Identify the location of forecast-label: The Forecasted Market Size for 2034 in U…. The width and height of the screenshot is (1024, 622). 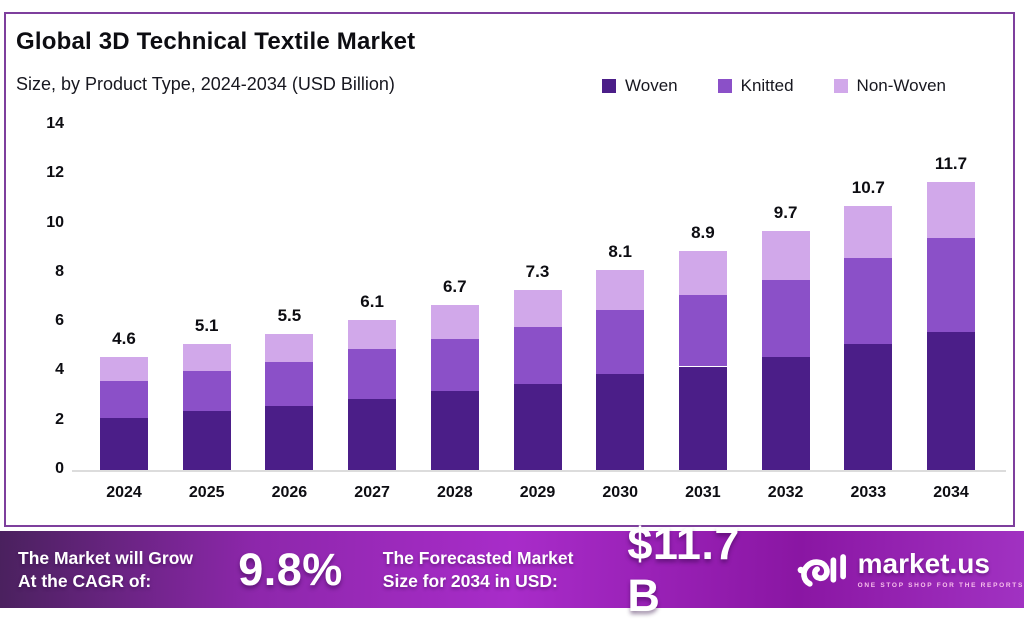
(494, 570).